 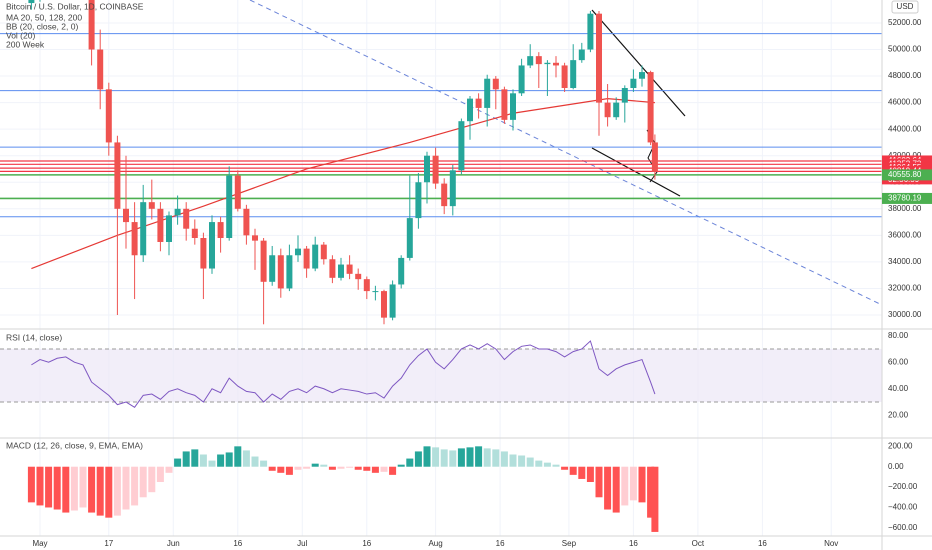 I want to click on rsi-title: RSI (14, close), so click(x=34, y=337).